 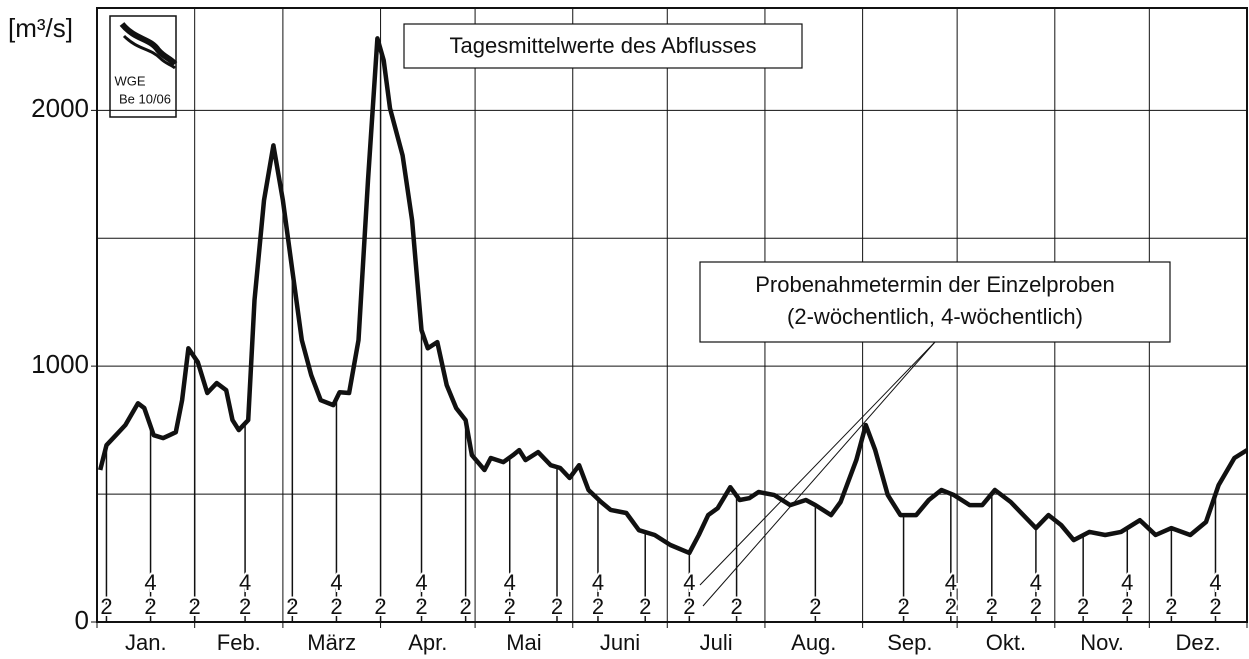 What do you see at coordinates (146, 642) in the screenshot?
I see `x-tick-label: Jan.` at bounding box center [146, 642].